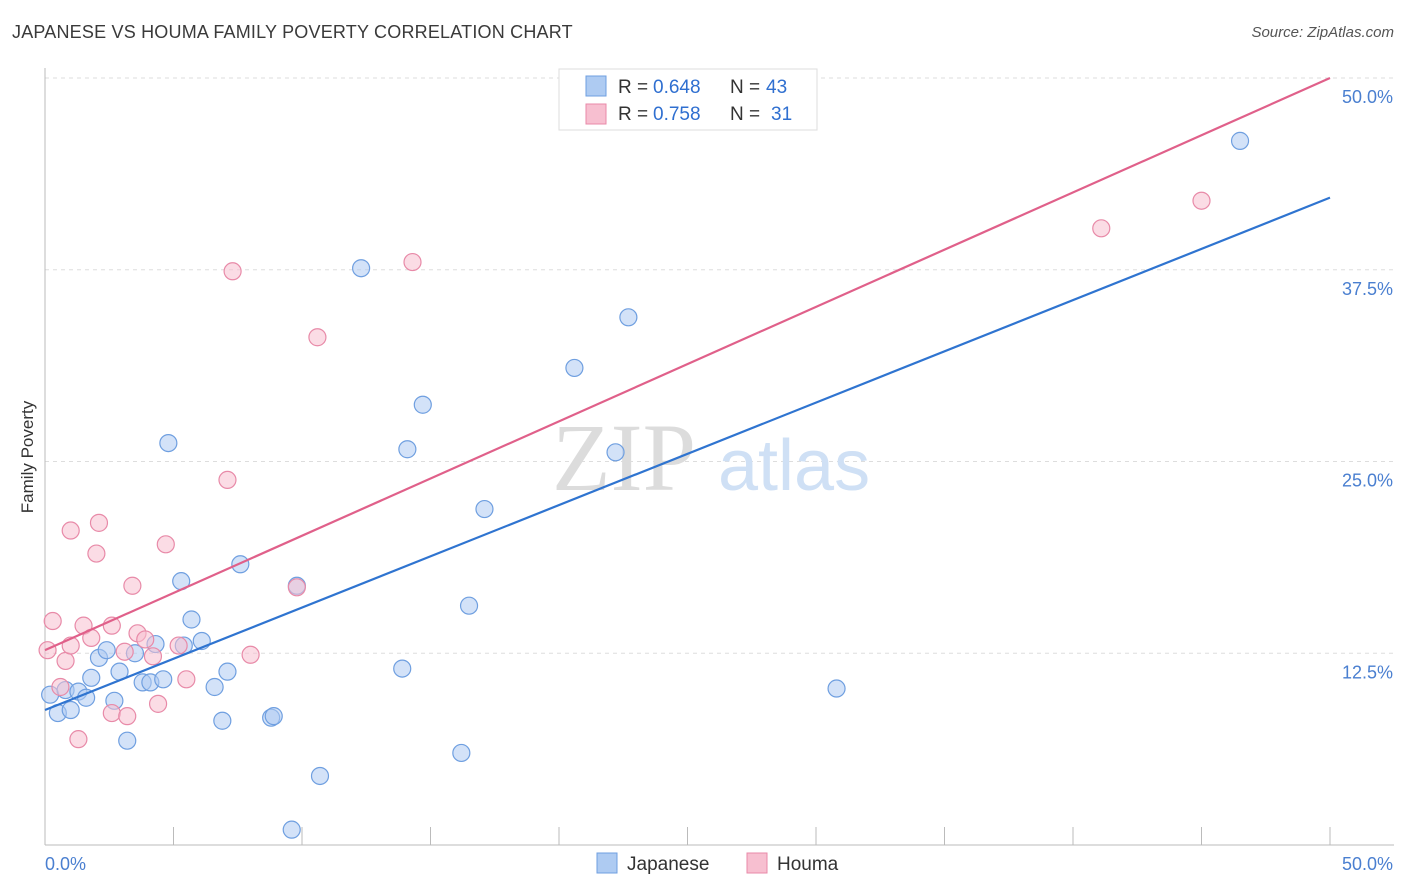 The image size is (1406, 892). I want to click on legend-r-value-japanese: 0.648, so click(677, 87).